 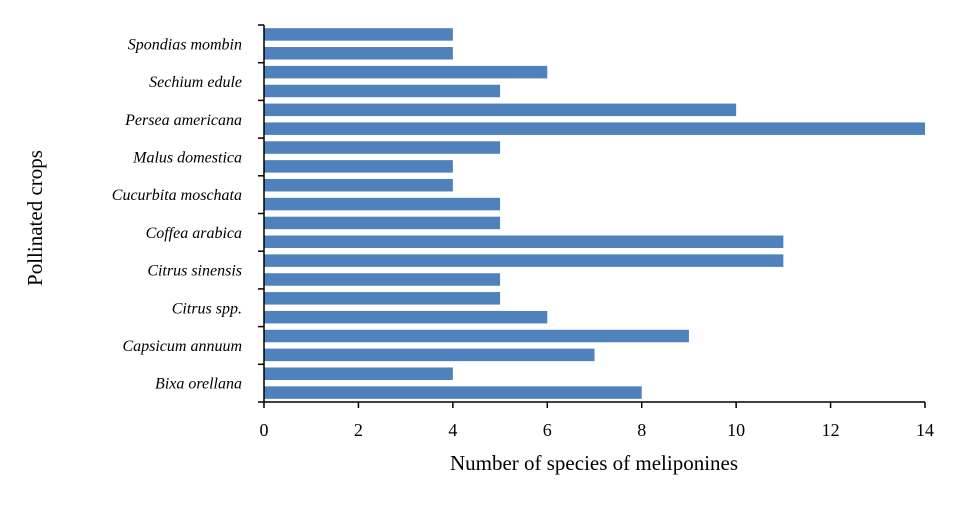 What do you see at coordinates (198, 384) in the screenshot?
I see `category-label: Bixa orellana` at bounding box center [198, 384].